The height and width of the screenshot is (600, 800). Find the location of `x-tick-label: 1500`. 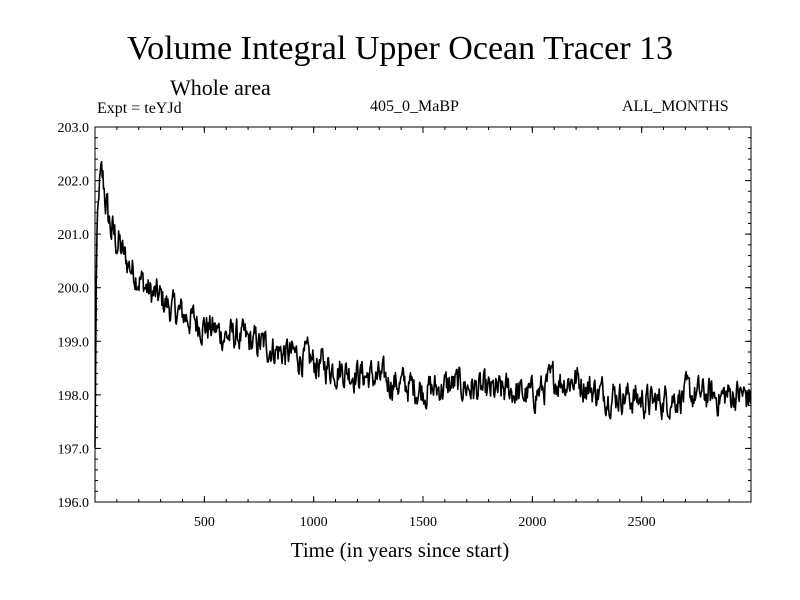

x-tick-label: 1500 is located at coordinates (423, 522).